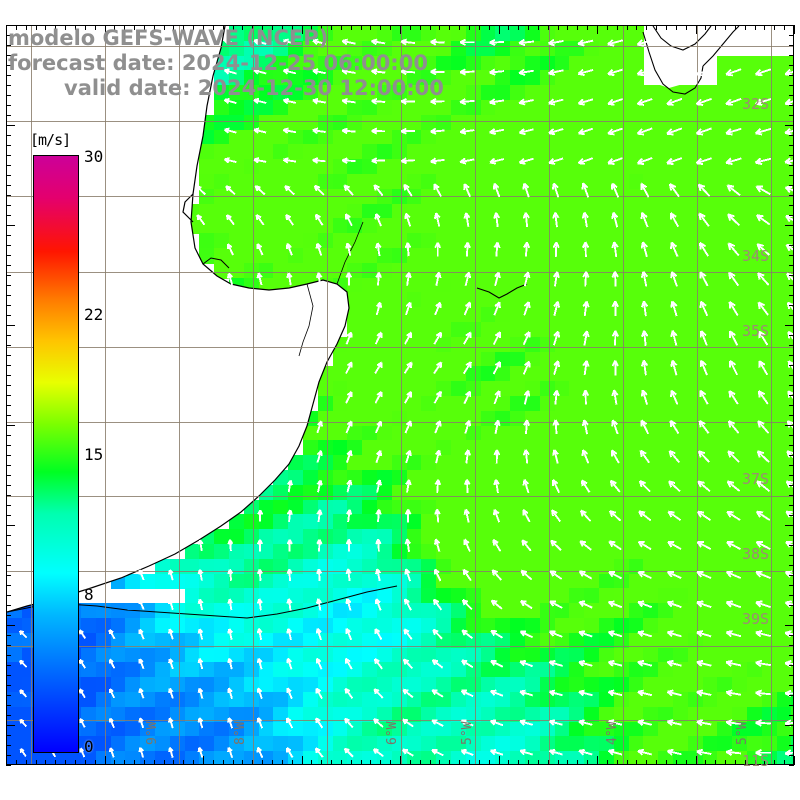  I want to click on longitude-tick-label: 8°W, so click(240, 733).